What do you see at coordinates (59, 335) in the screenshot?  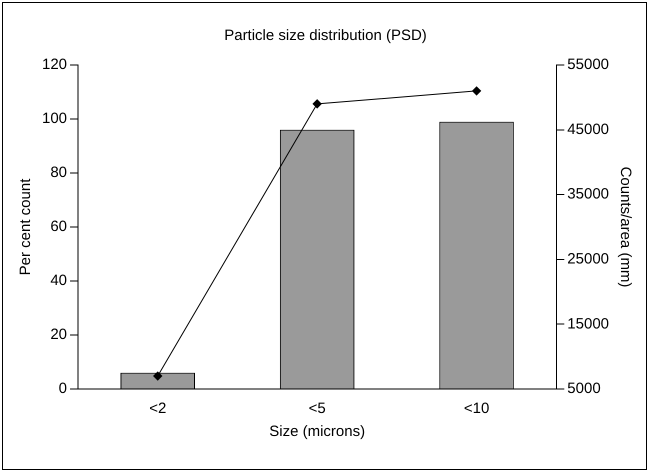 I see `y-tick-label: 20` at bounding box center [59, 335].